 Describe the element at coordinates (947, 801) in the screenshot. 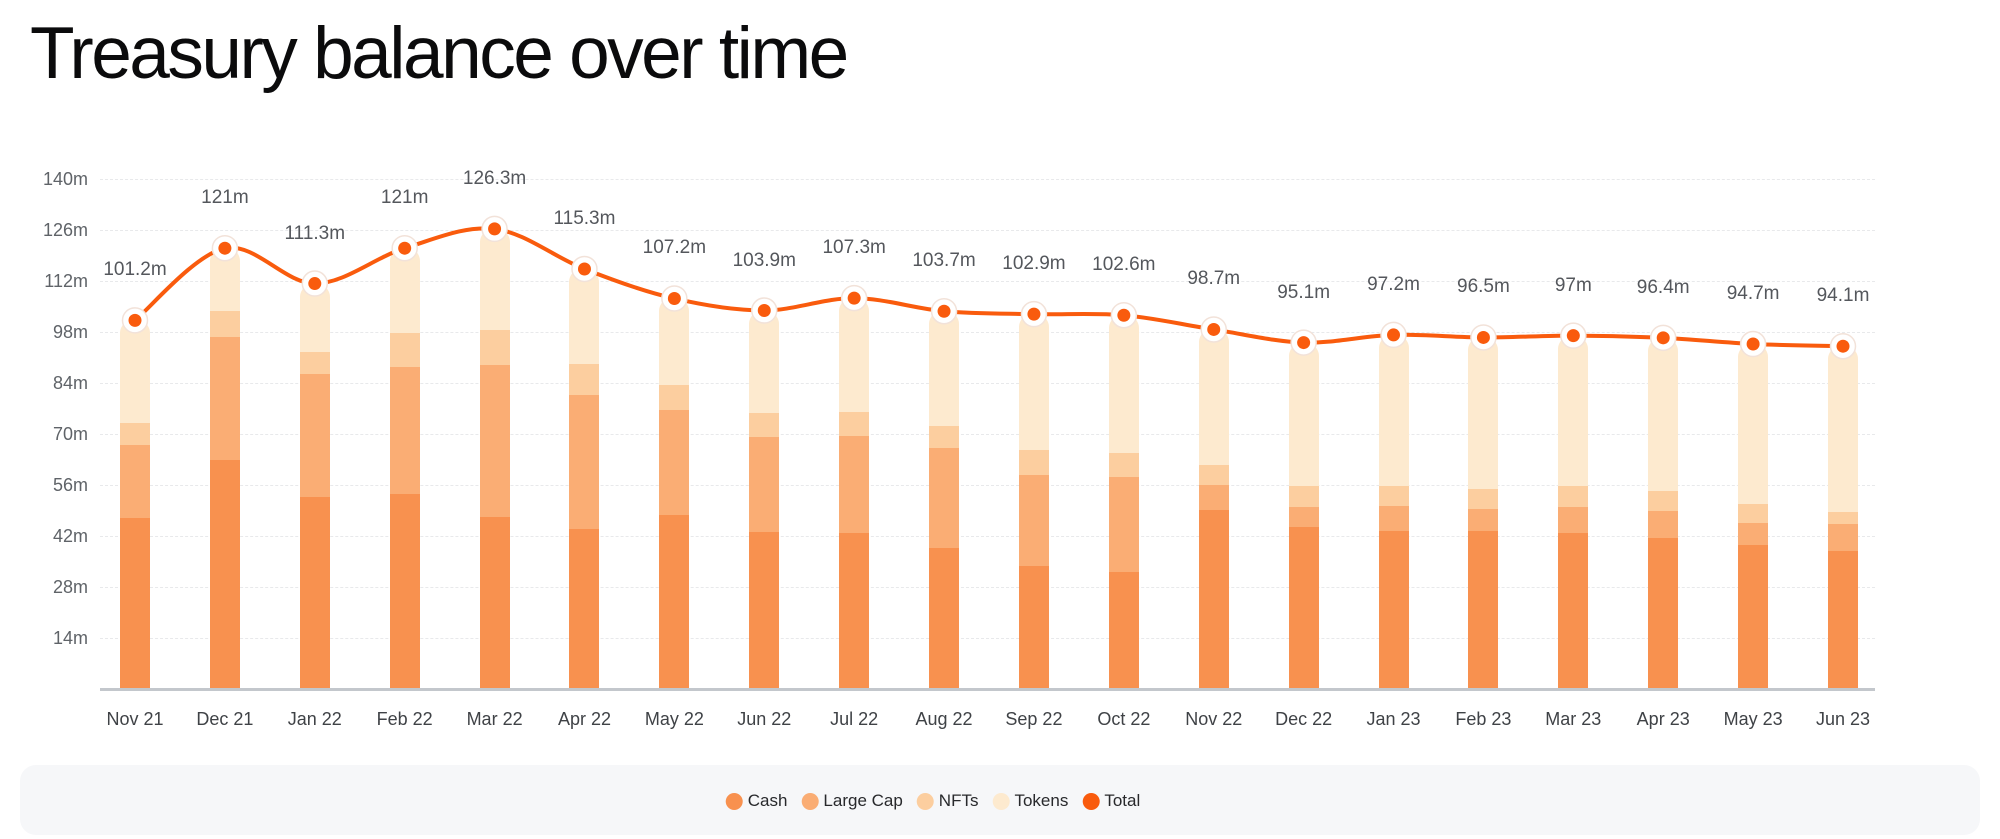

I see `legend-item-nfts: NFTs` at that location.